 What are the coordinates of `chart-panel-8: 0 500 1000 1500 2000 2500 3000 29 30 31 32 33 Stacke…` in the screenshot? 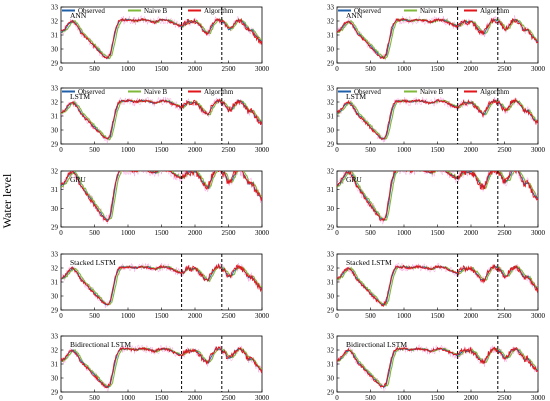 It's located at (436, 286).